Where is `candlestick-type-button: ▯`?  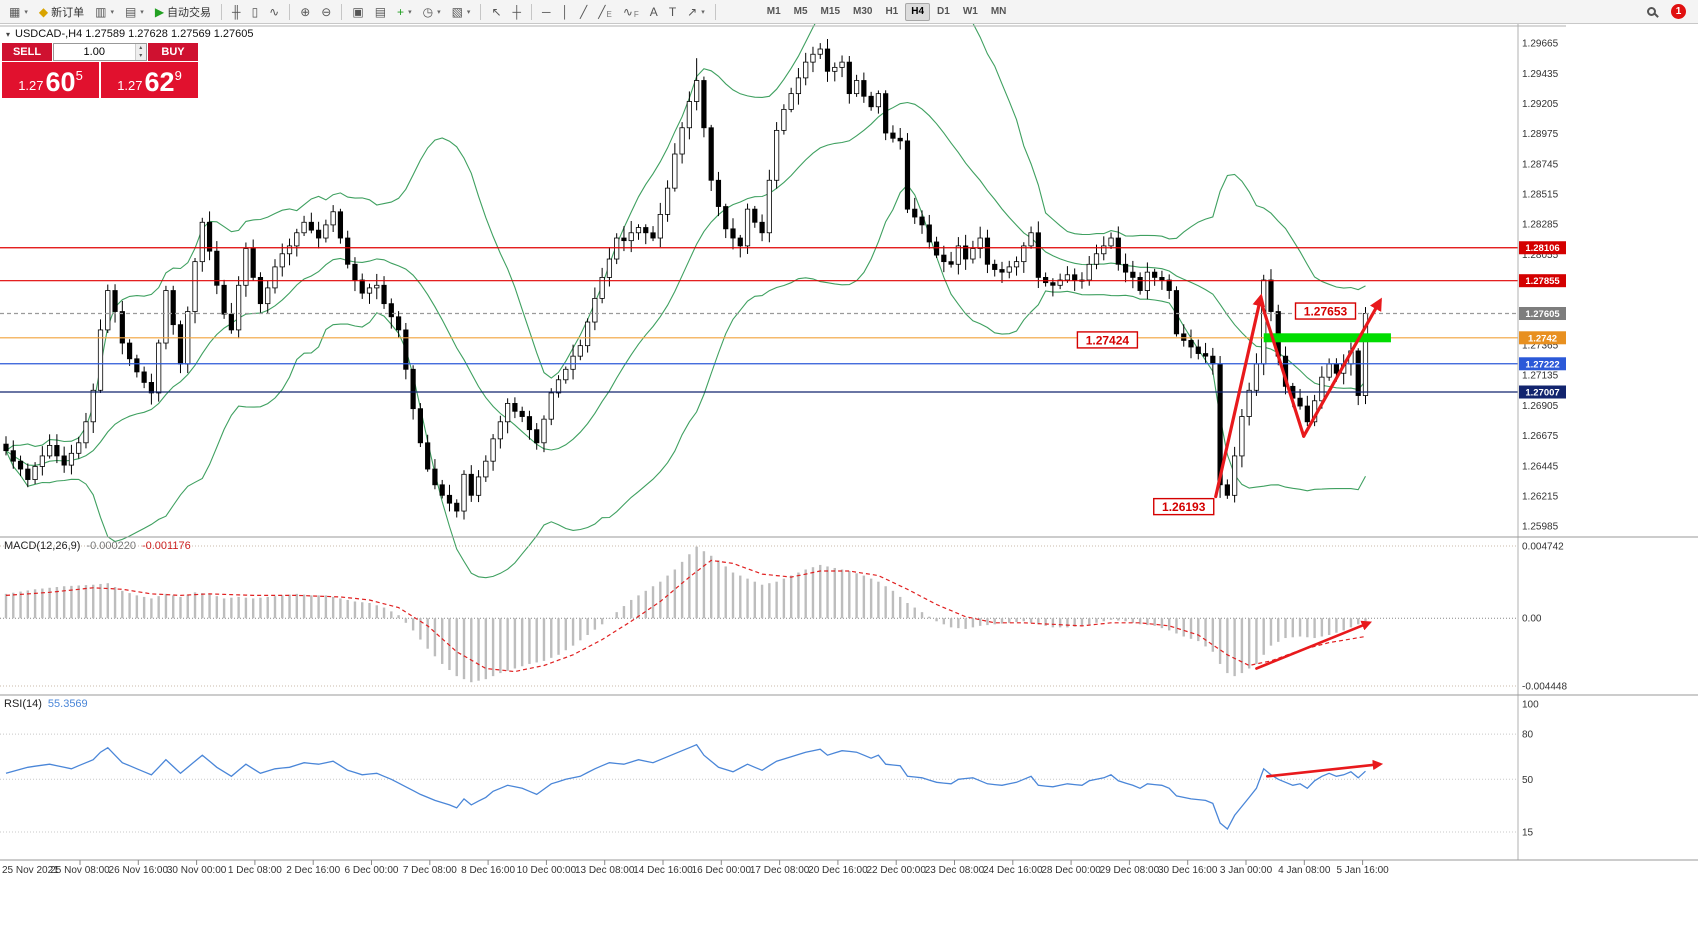 candlestick-type-button: ▯ is located at coordinates (255, 12).